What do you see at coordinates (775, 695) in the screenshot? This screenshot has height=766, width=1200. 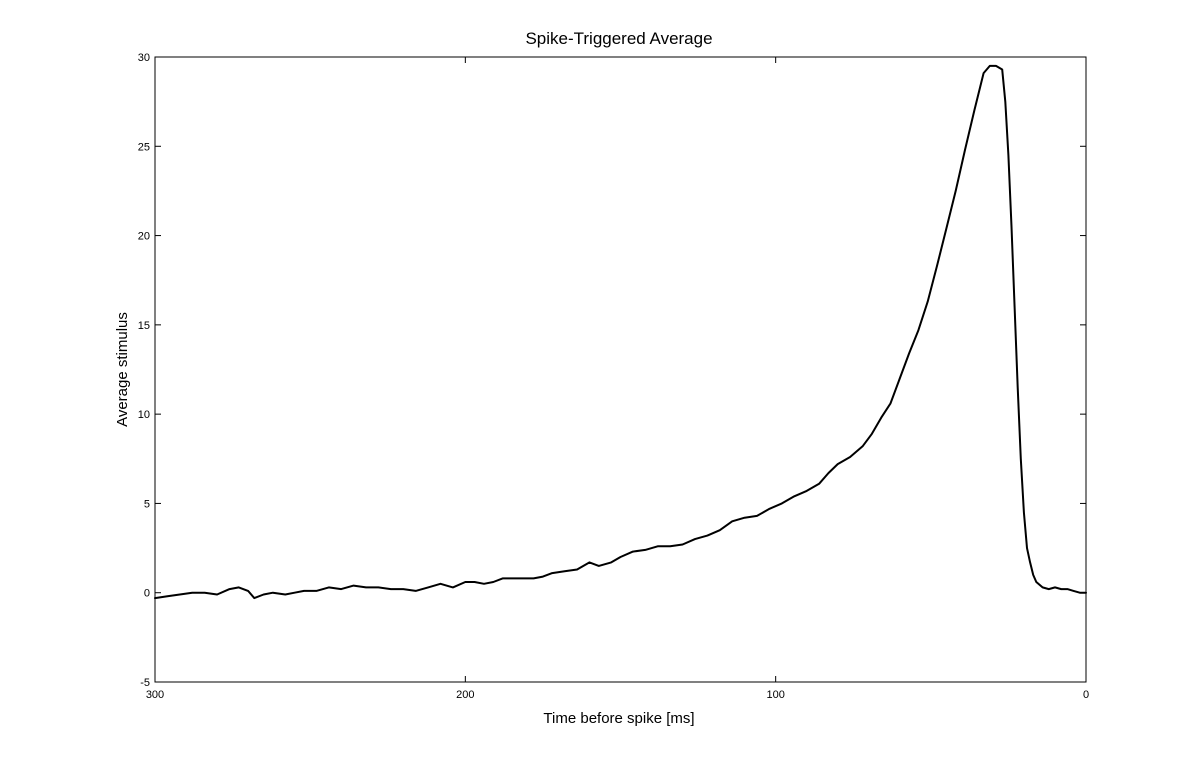 I see `x-tick-label: 100` at bounding box center [775, 695].